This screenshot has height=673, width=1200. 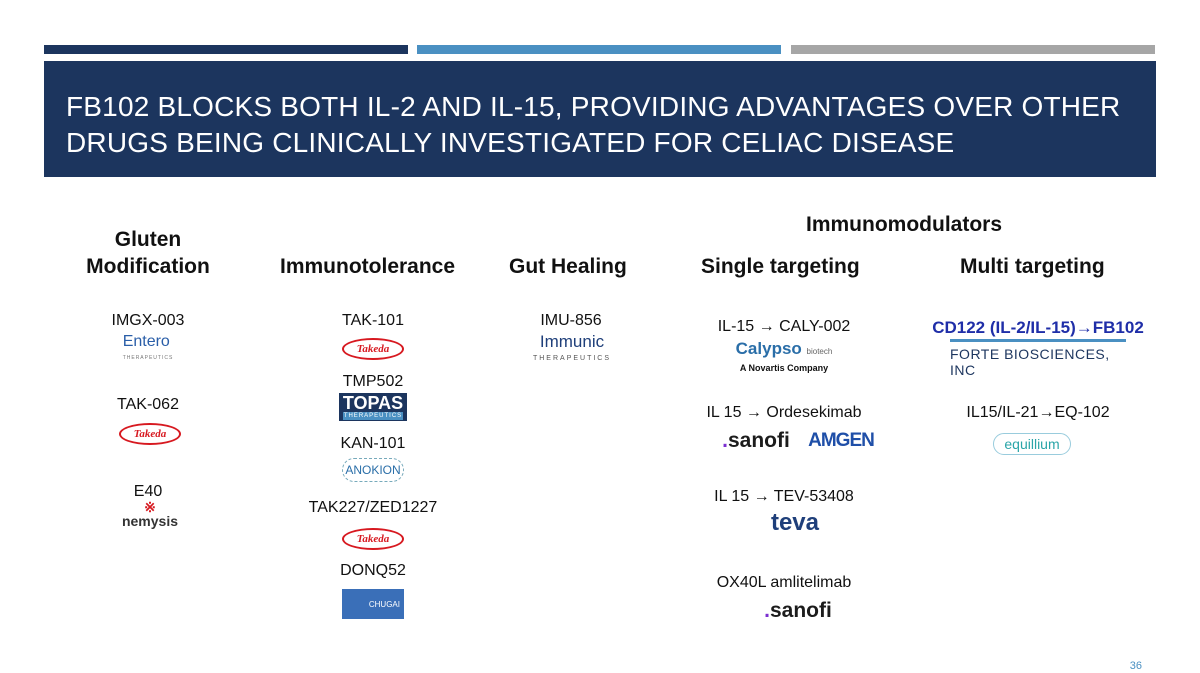 What do you see at coordinates (373, 407) in the screenshot?
I see `topas-logo: TOPAS THERAPEUTICS` at bounding box center [373, 407].